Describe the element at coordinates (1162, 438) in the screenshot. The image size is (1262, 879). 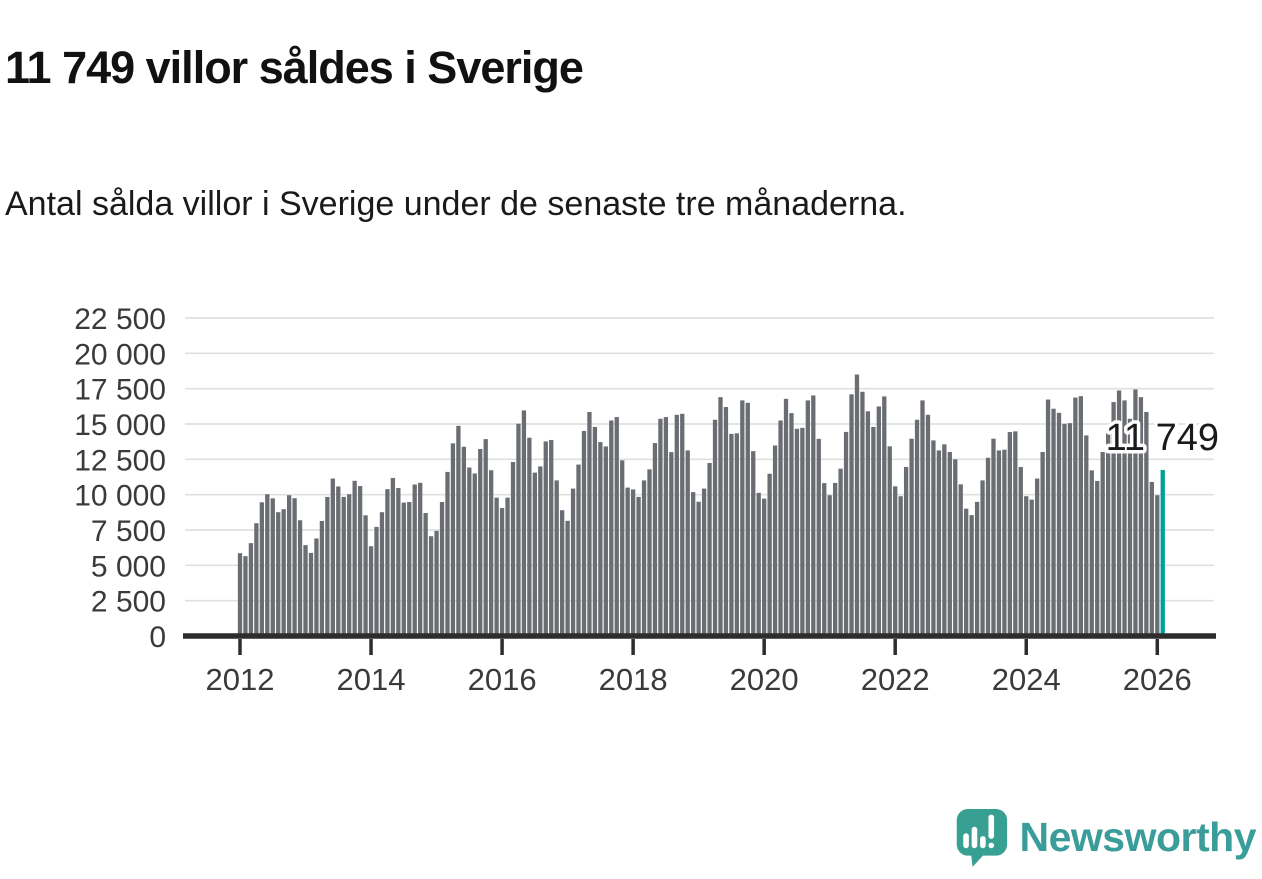
I see `latest-value-annotation: 11 749` at that location.